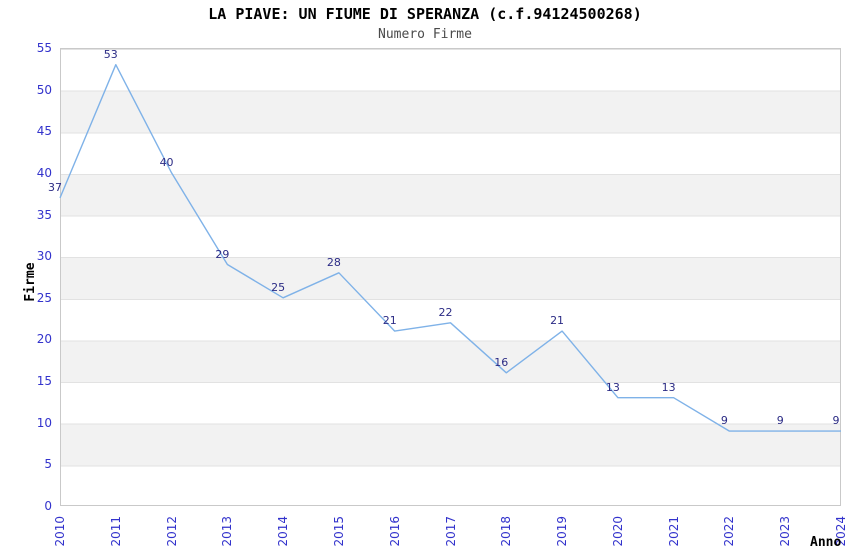  I want to click on data-label: 25, so click(278, 287).